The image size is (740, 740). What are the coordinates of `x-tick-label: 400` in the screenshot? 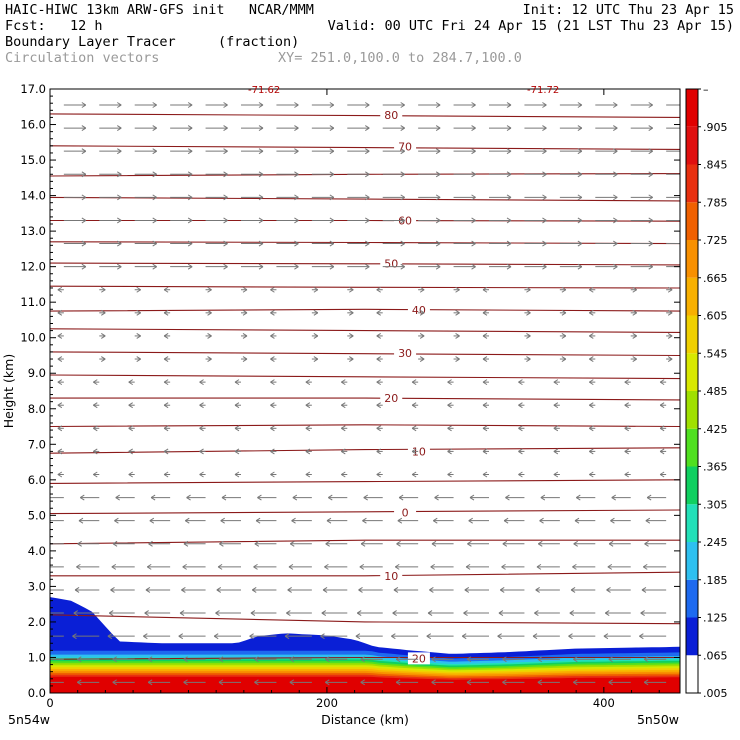 It's located at (604, 703).